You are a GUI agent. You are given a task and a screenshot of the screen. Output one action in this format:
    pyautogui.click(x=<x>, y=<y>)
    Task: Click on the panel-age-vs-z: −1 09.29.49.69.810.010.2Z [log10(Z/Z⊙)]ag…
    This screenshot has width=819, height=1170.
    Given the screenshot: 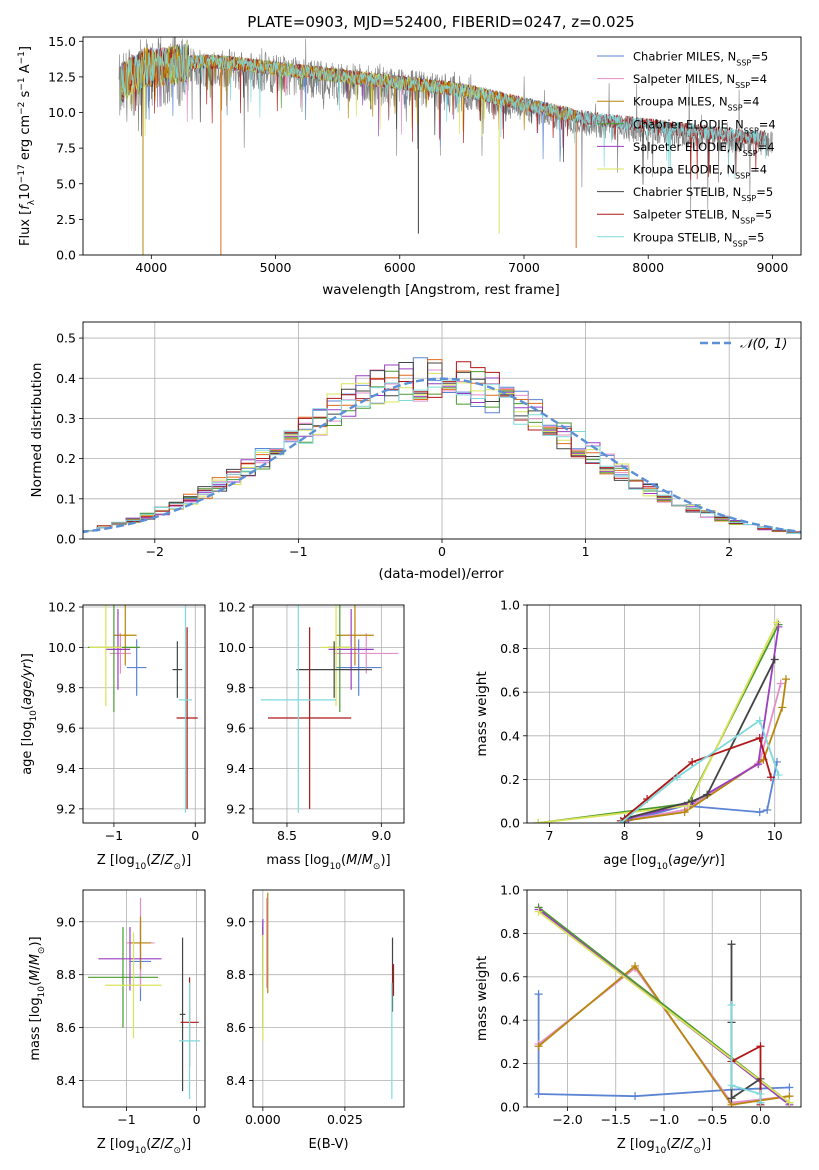 What is the action you would take?
    pyautogui.click(x=113, y=736)
    